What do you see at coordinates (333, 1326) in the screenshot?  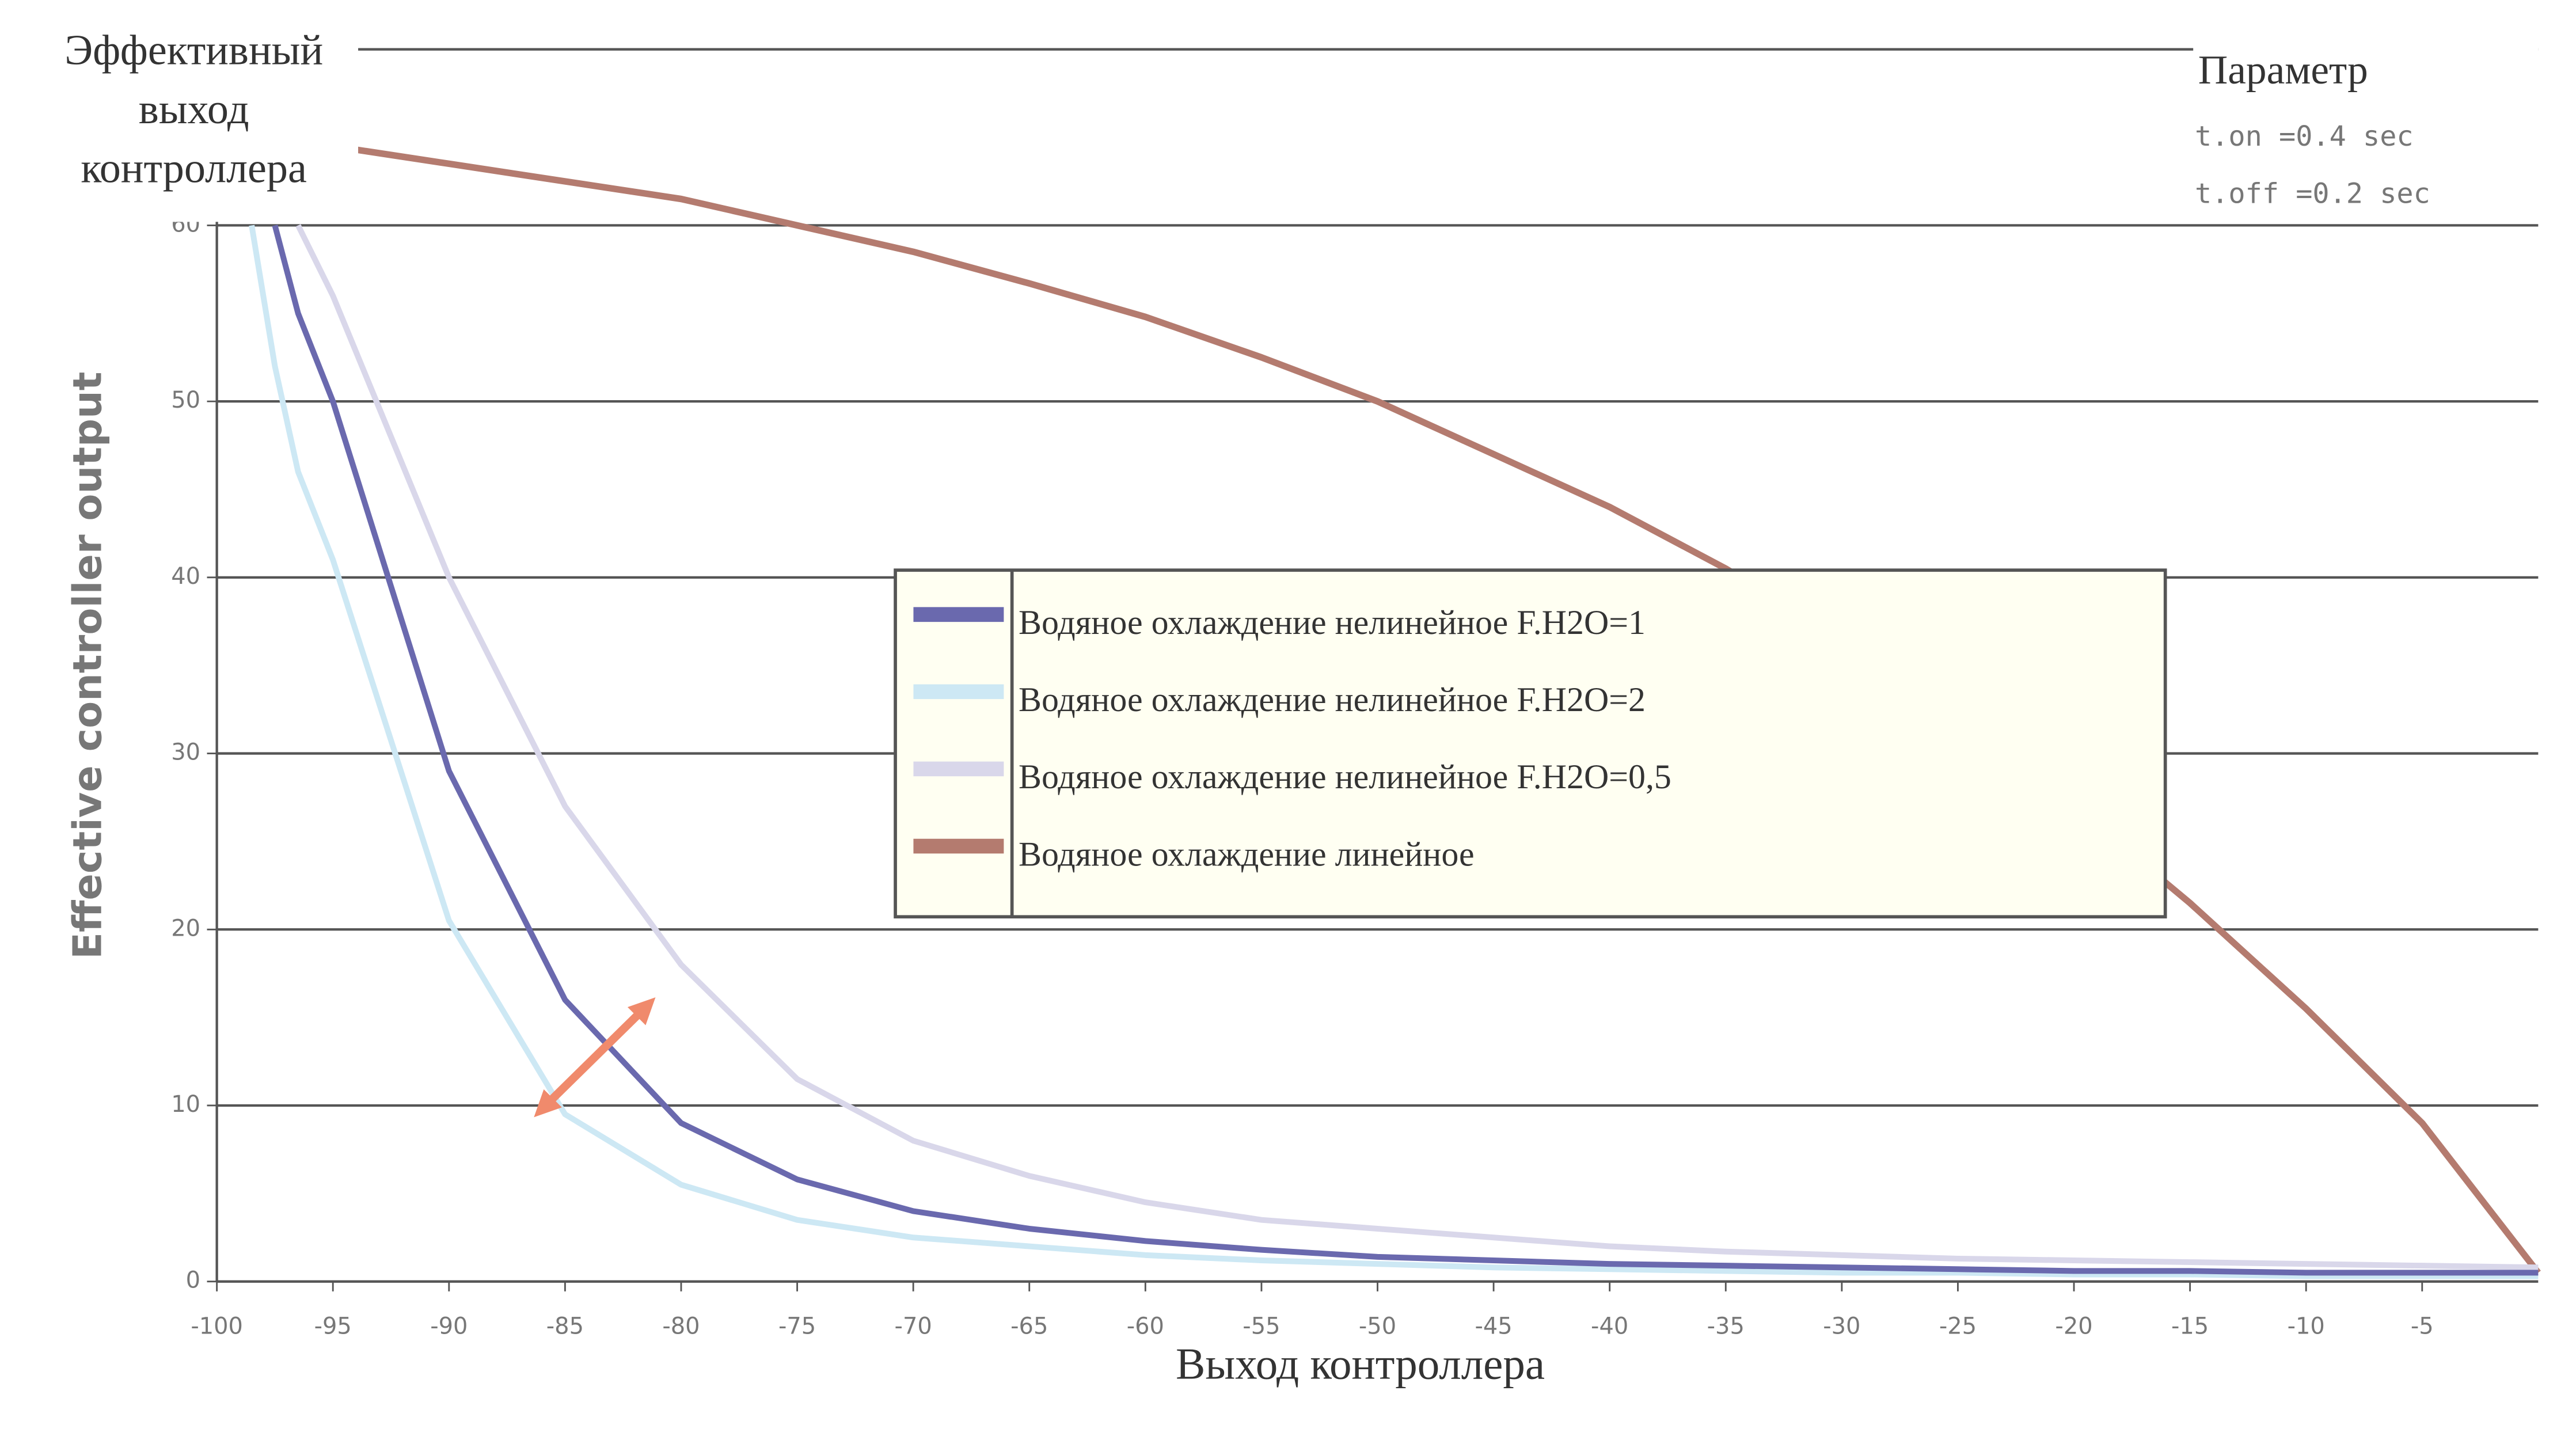 I see `x-tick-label: -95` at bounding box center [333, 1326].